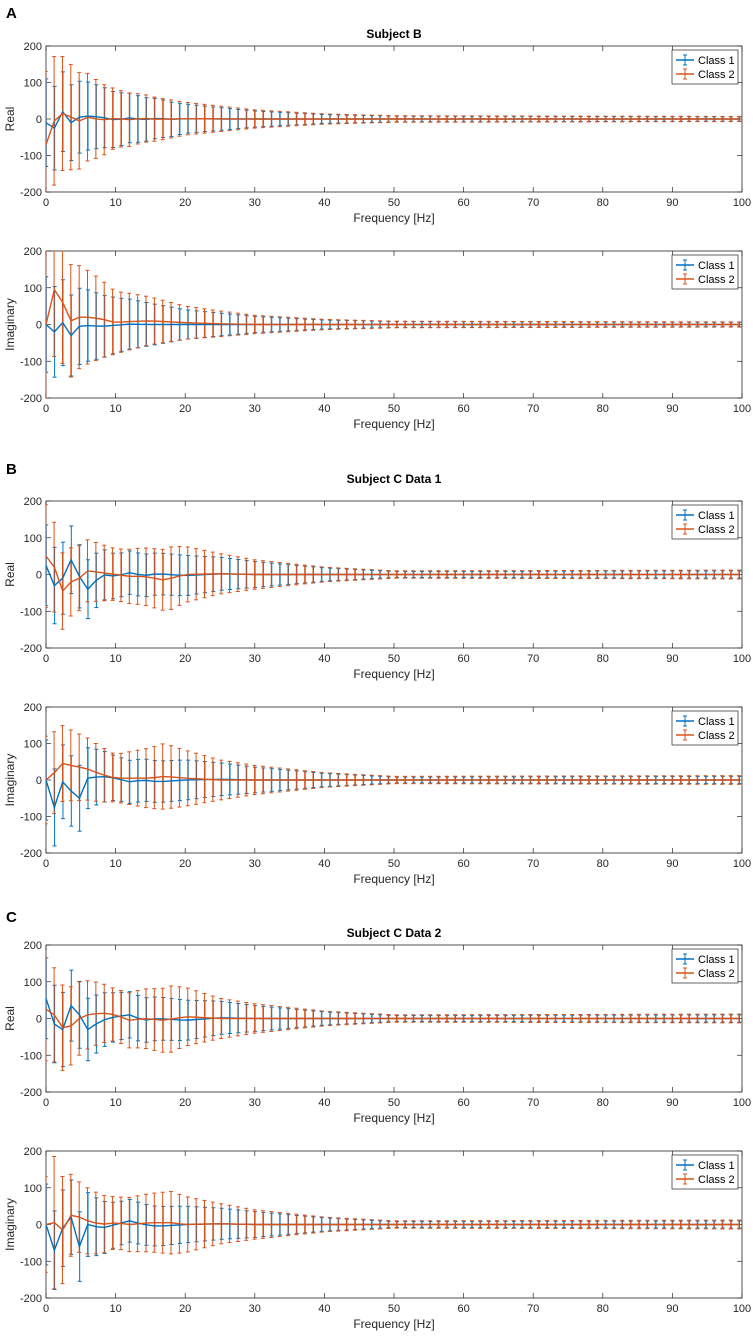 The width and height of the screenshot is (753, 1339). I want to click on plot-title: Subject B, so click(394, 34).